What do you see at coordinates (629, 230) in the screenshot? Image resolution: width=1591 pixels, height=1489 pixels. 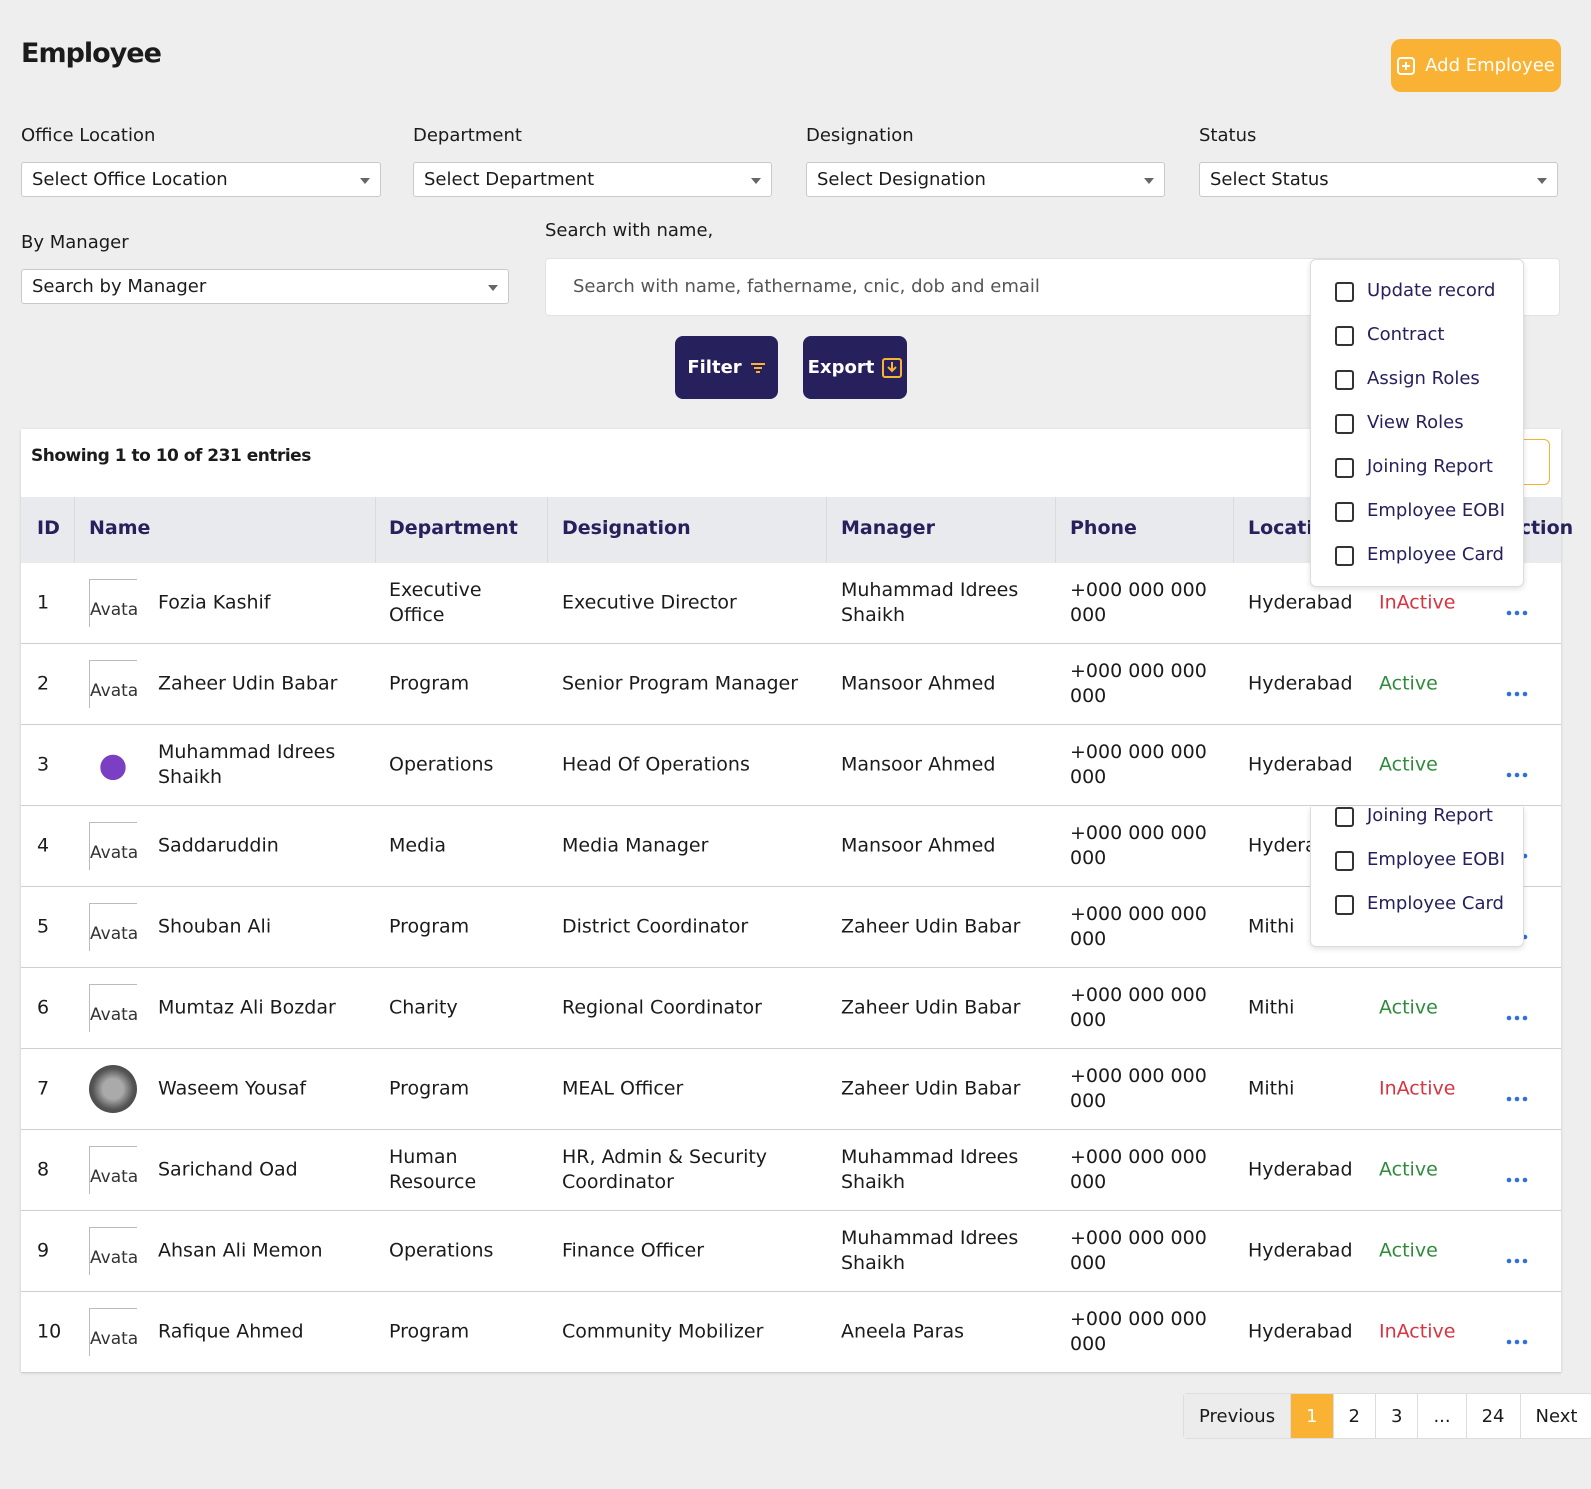 I see `search-label: Search with name,` at bounding box center [629, 230].